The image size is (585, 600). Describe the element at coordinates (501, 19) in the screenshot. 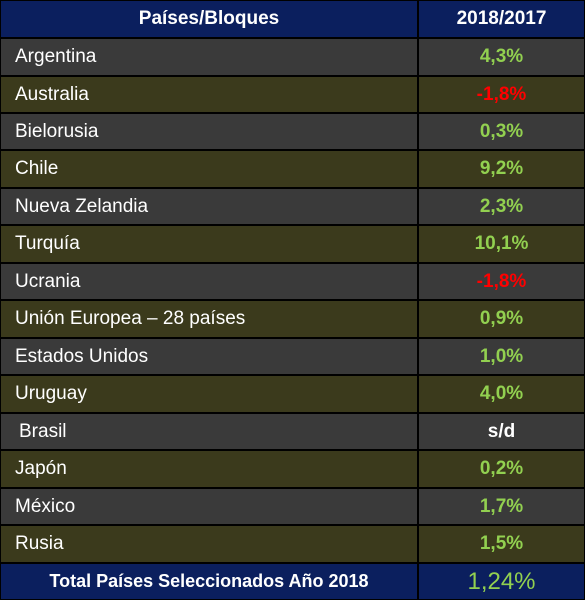

I see `header-period: 2018/2017` at that location.